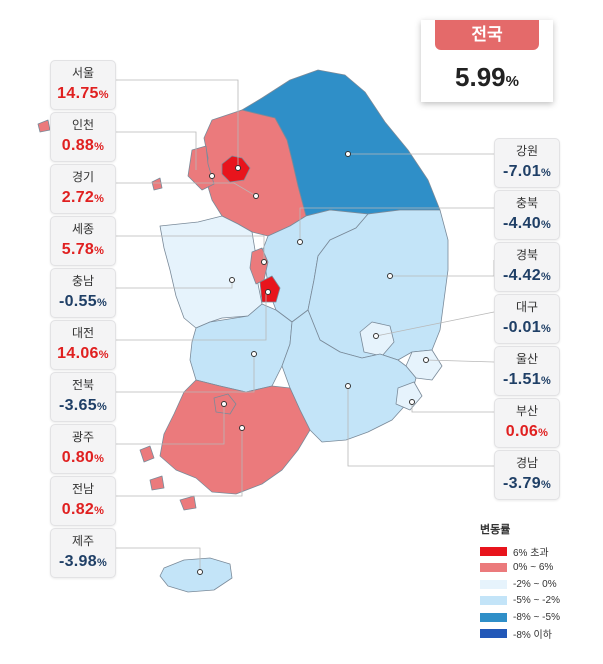  I want to click on region-name: 전북, so click(83, 385).